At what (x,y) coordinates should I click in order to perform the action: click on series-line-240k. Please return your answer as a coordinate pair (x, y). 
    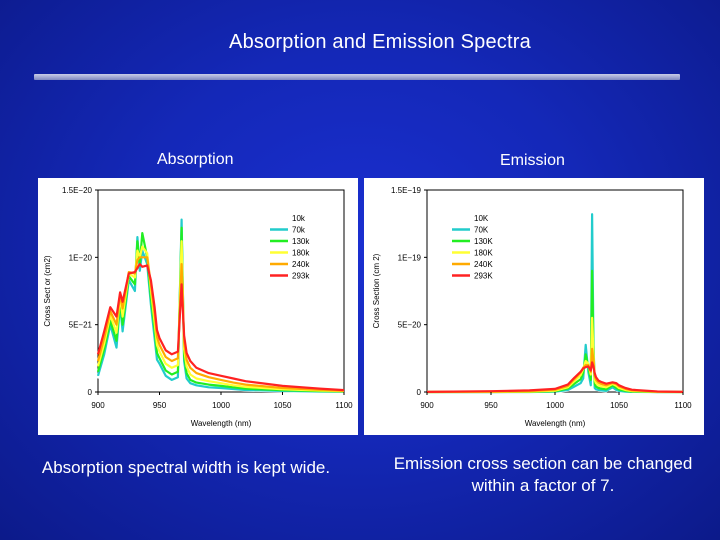
    Looking at the image, I should click on (220, 324).